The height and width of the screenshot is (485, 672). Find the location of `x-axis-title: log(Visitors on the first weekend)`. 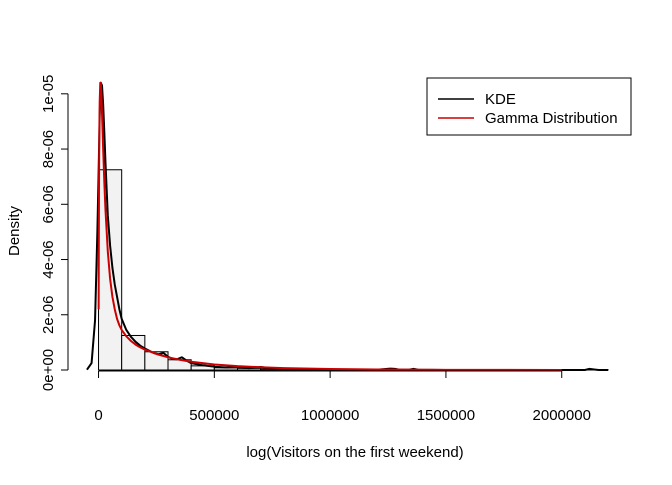

x-axis-title: log(Visitors on the first weekend) is located at coordinates (354, 452).